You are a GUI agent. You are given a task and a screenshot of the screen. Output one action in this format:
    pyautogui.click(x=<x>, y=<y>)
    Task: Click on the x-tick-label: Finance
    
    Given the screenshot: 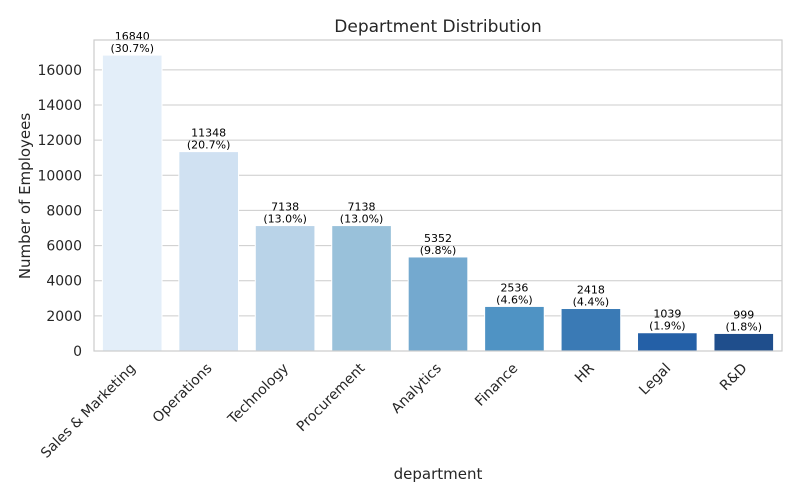 What is the action you would take?
    pyautogui.click(x=496, y=385)
    